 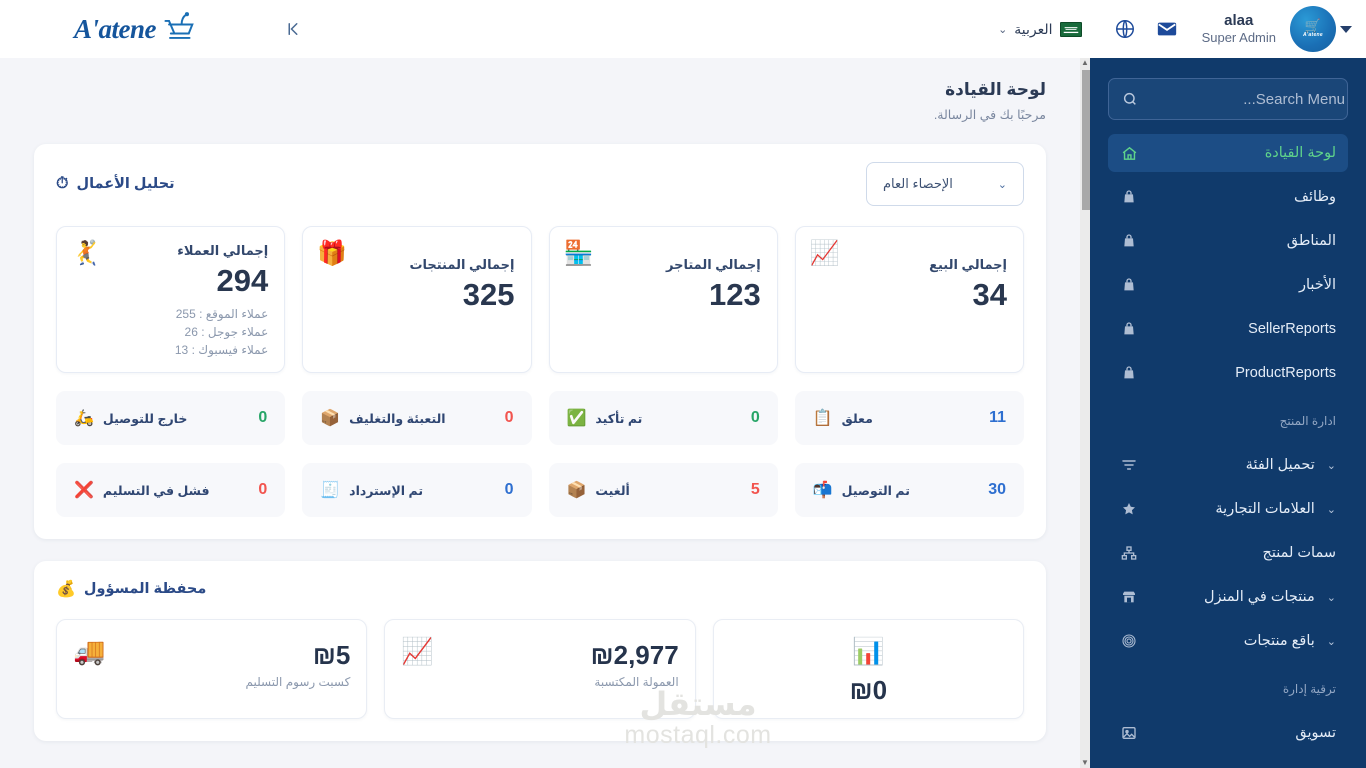 What do you see at coordinates (868, 651) in the screenshot?
I see `growth-chart-icon: 📊` at bounding box center [868, 651].